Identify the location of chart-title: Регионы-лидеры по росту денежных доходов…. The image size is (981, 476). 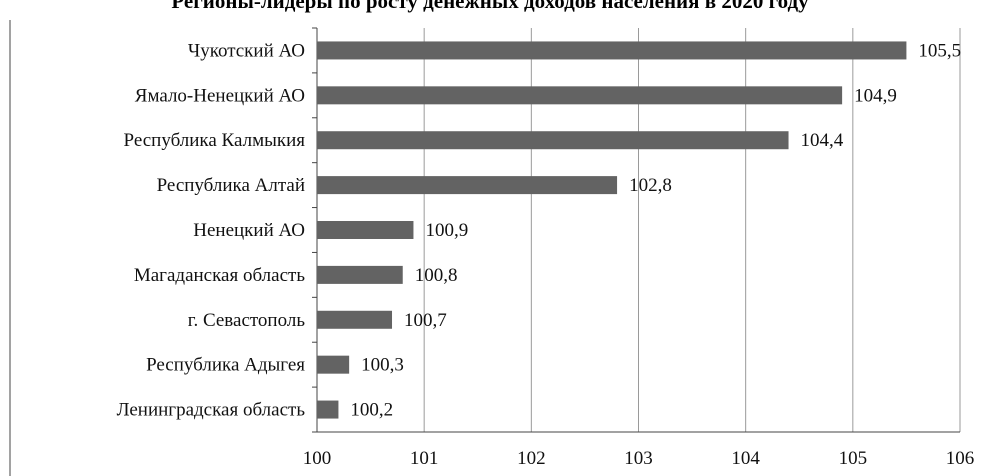
(490, 6).